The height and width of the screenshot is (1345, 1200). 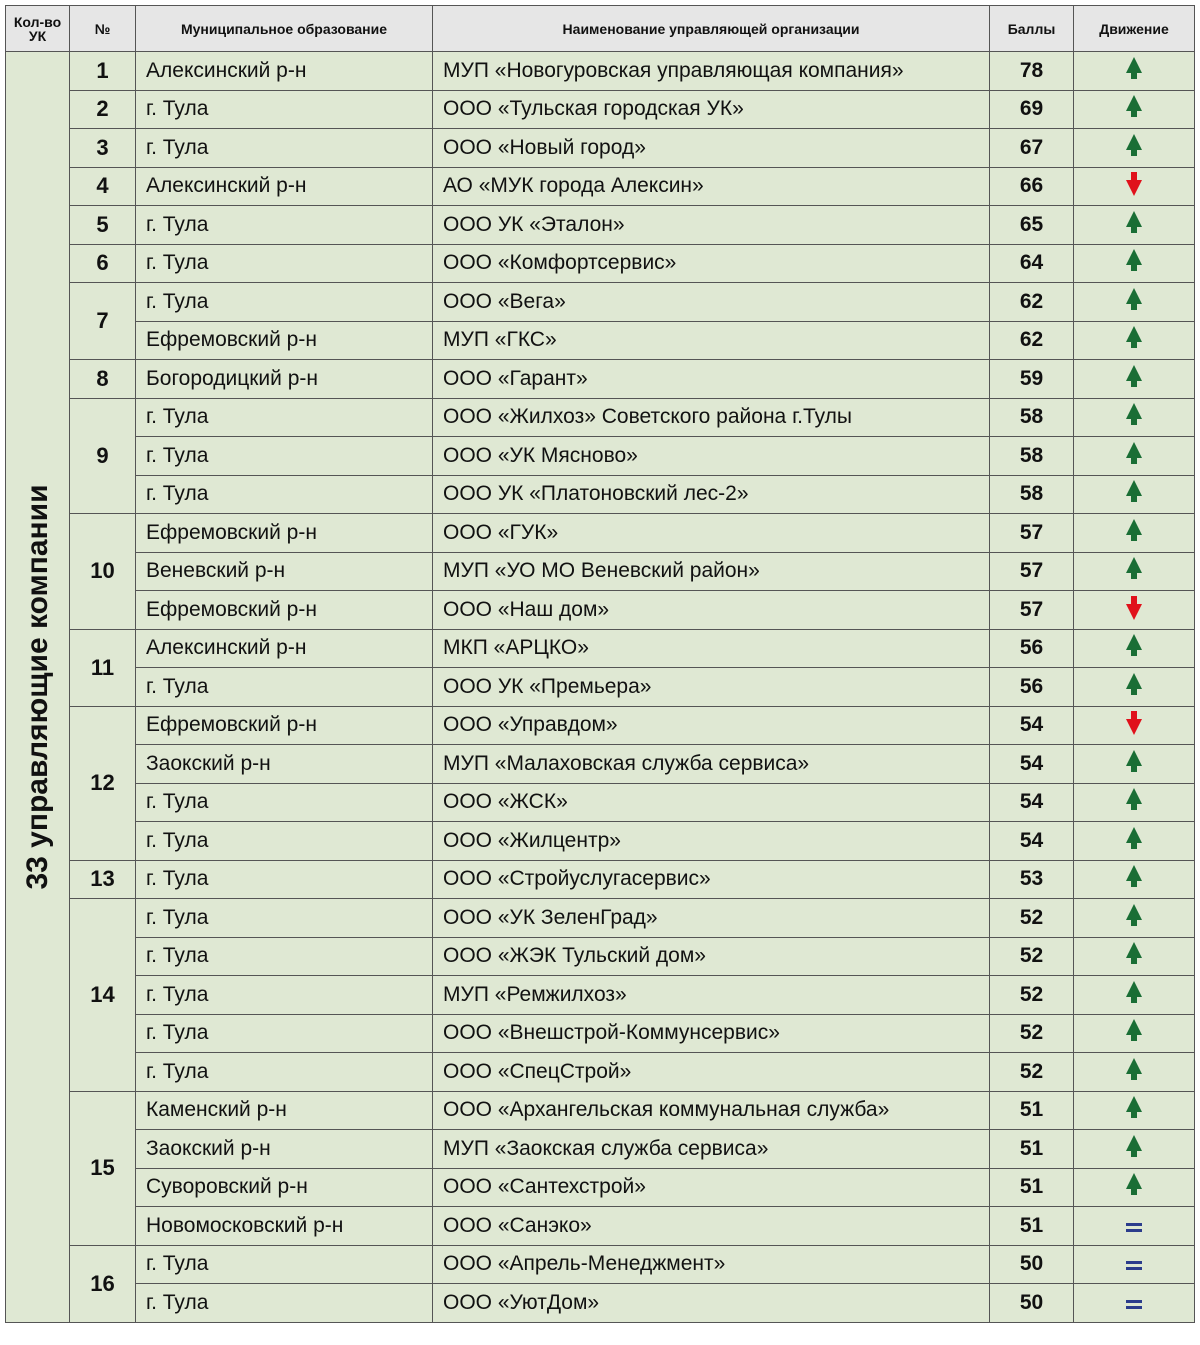 What do you see at coordinates (711, 1149) in the screenshot?
I see `organization-cell: МУП «Заокская служба сервиса»` at bounding box center [711, 1149].